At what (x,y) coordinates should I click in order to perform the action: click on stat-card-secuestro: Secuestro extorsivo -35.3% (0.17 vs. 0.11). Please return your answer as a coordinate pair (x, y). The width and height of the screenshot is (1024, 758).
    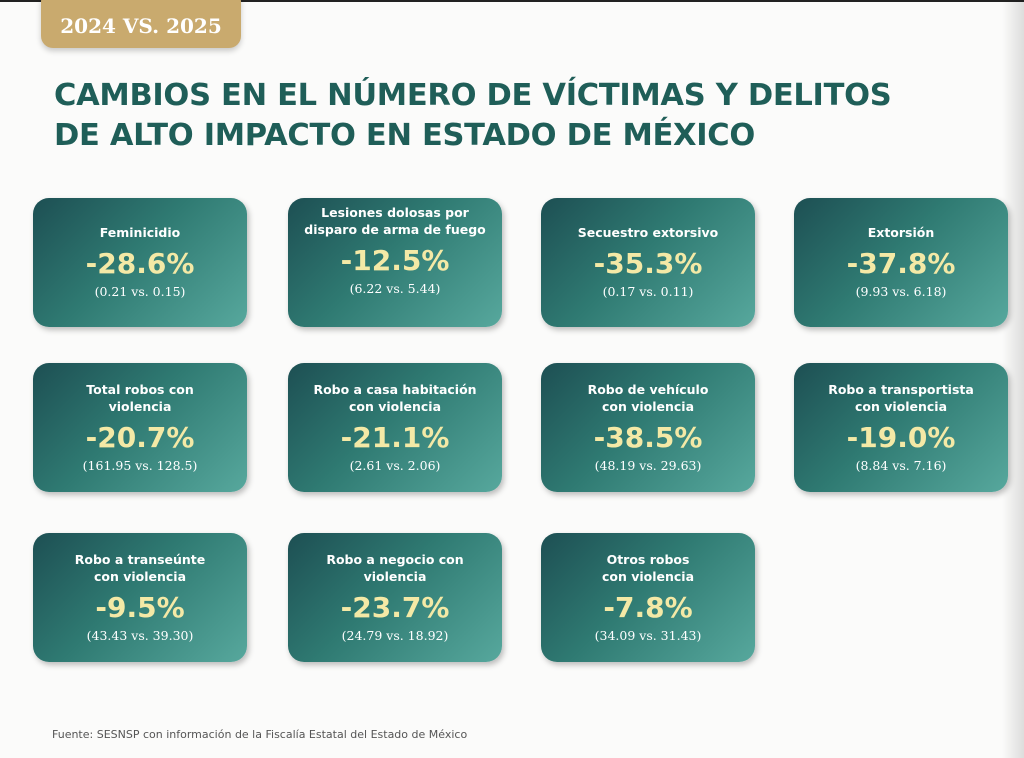
    Looking at the image, I should click on (648, 262).